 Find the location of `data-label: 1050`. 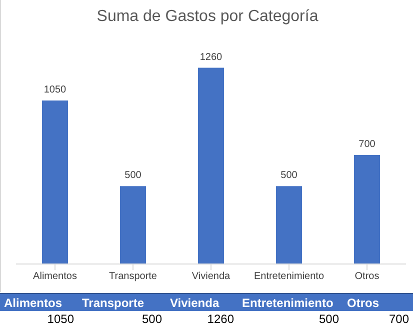

data-label: 1050 is located at coordinates (55, 90).